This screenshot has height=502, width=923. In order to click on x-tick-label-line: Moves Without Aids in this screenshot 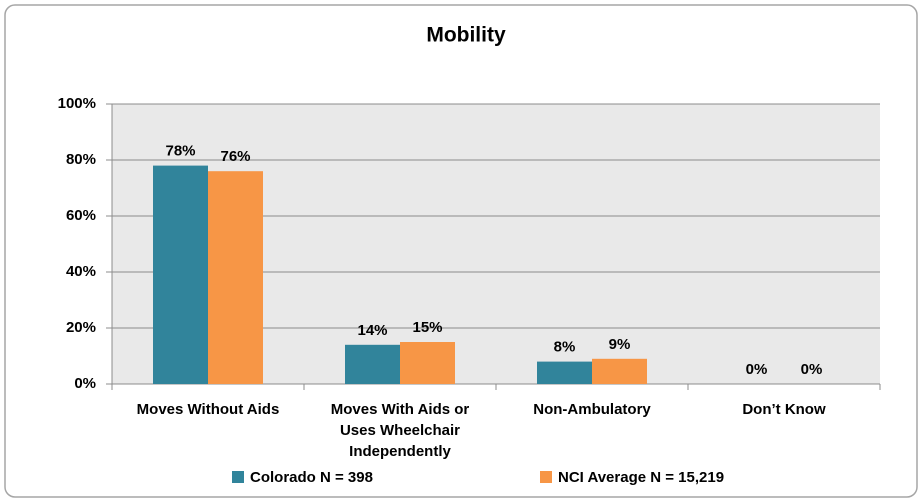, I will do `click(208, 409)`.